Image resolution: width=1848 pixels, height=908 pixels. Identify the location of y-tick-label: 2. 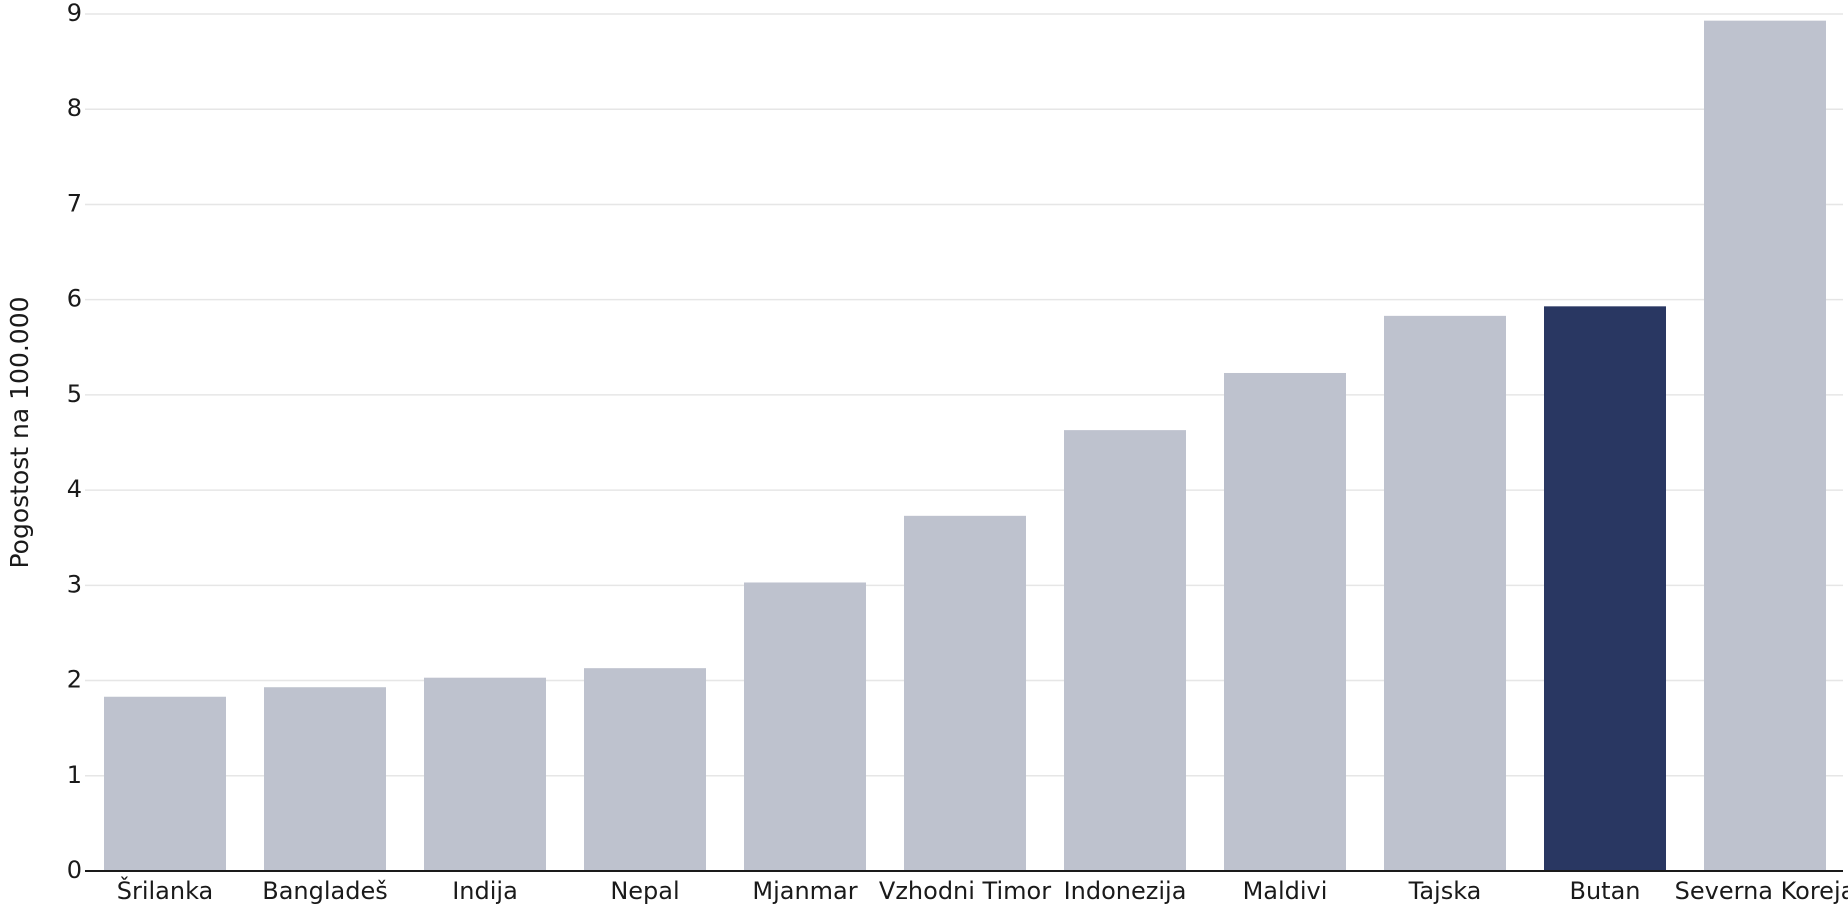
(74, 680).